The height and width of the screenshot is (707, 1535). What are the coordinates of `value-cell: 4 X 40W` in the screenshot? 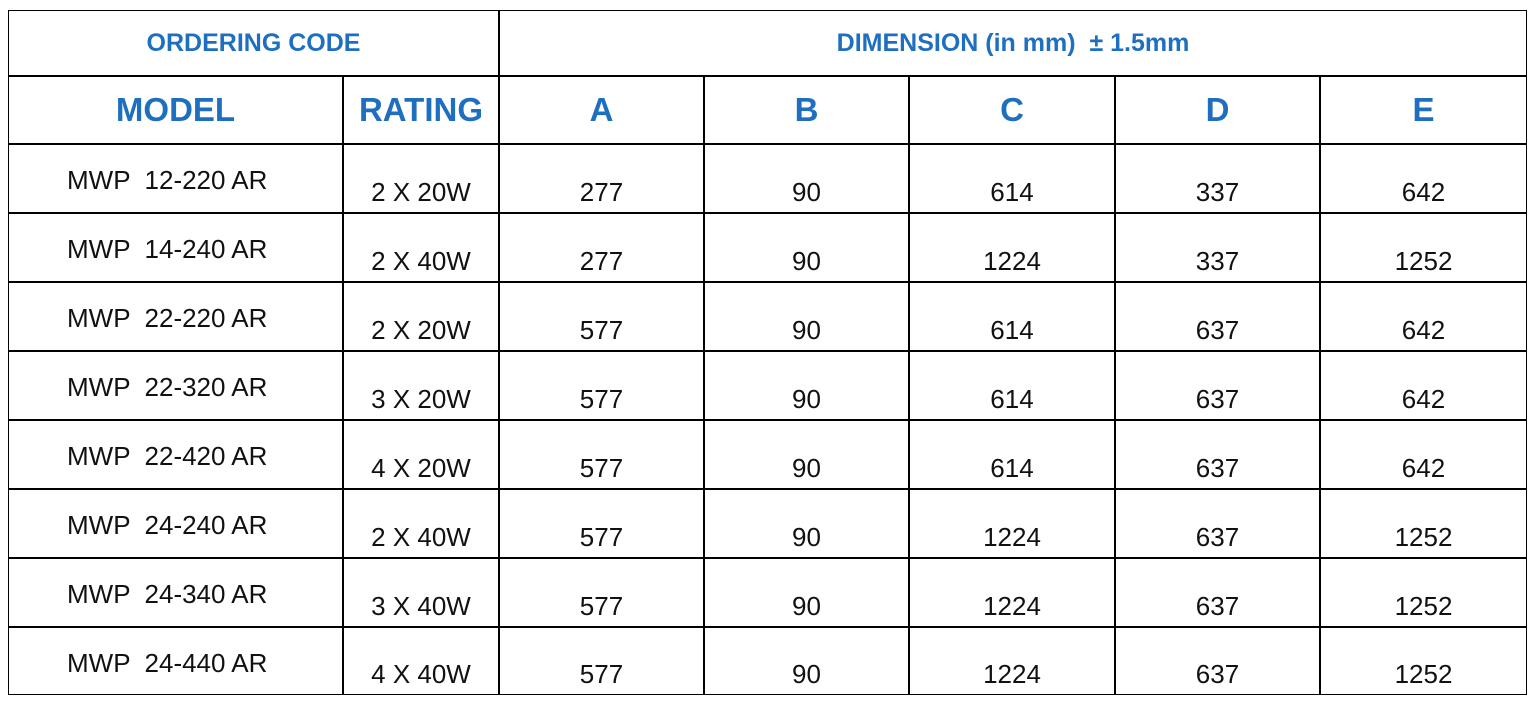 It's located at (421, 661).